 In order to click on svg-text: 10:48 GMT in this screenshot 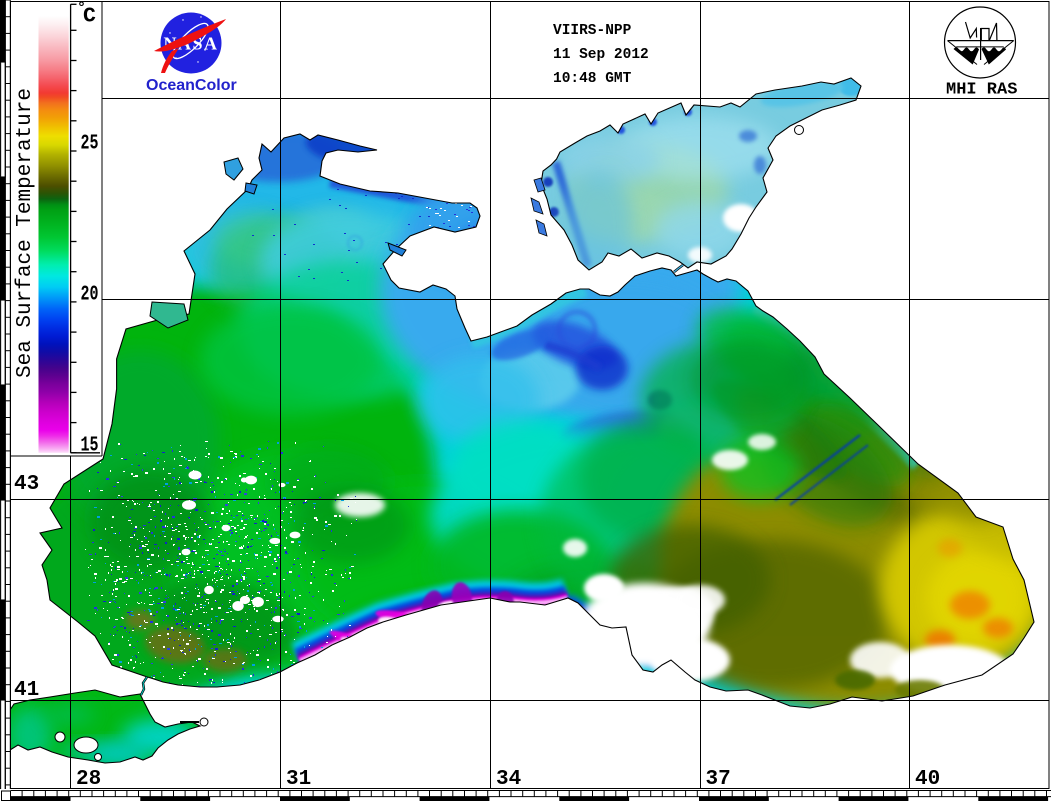, I will do `click(592, 79)`.